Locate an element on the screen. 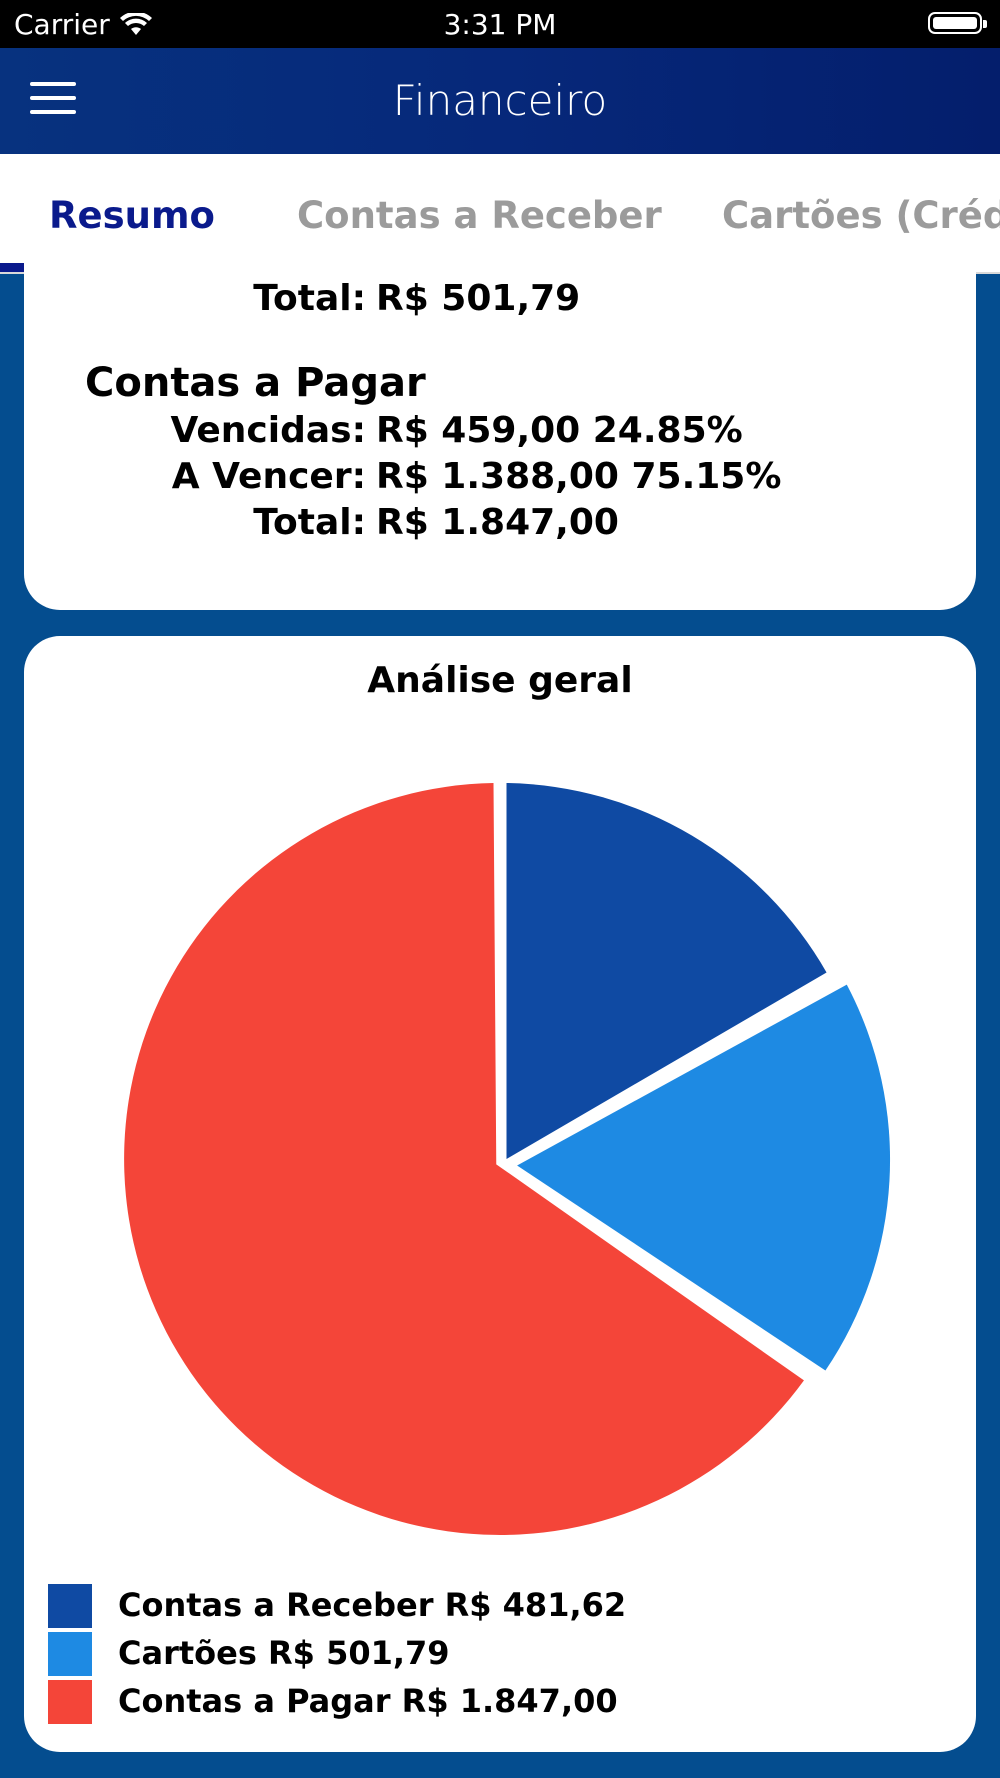  a-vencer-label: A Vencer: is located at coordinates (268, 476).